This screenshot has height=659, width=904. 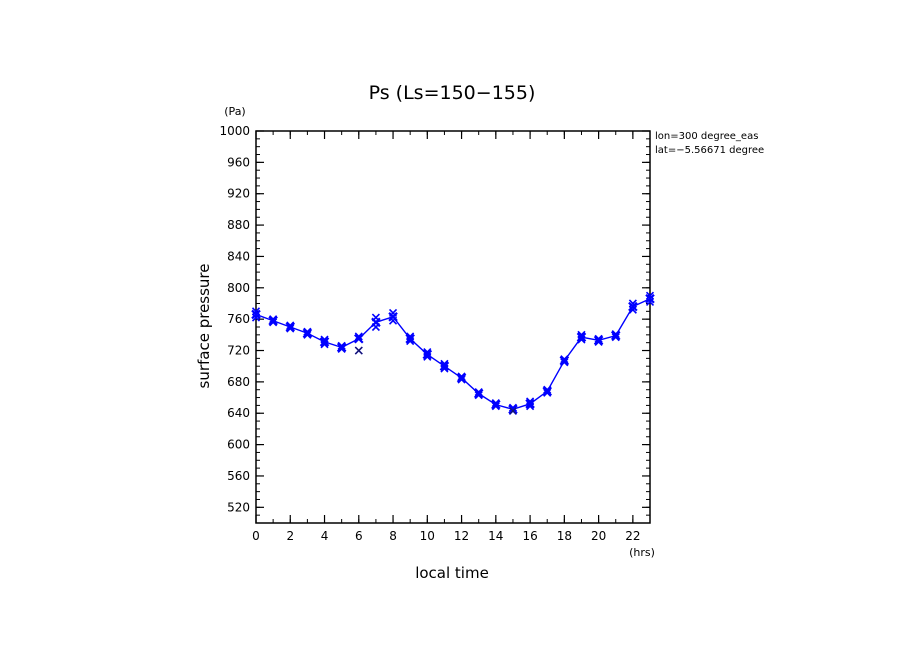 What do you see at coordinates (709, 150) in the screenshot?
I see `annotation-lat: lat=−5.56671 degree` at bounding box center [709, 150].